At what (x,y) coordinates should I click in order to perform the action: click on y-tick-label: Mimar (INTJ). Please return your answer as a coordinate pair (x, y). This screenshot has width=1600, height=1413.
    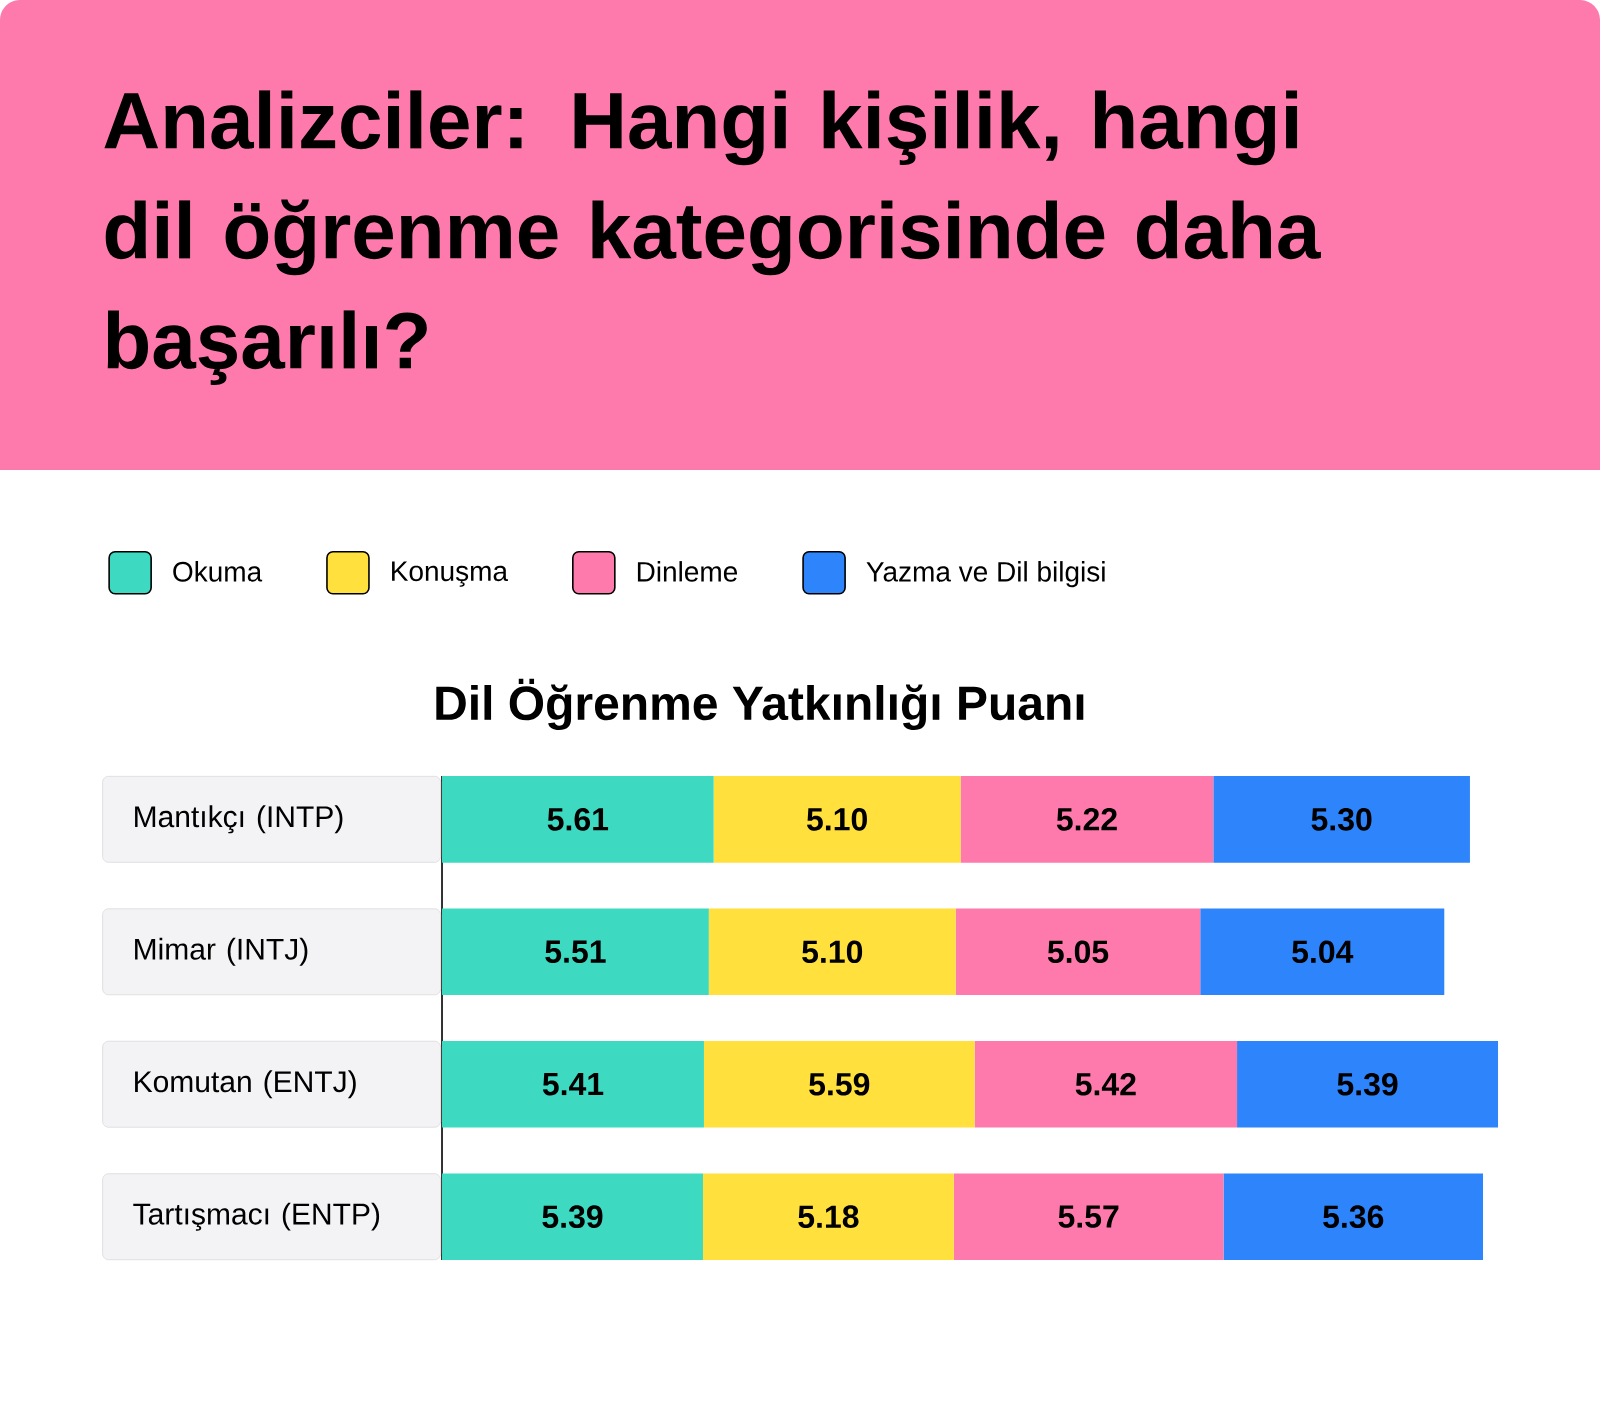
    Looking at the image, I should click on (221, 951).